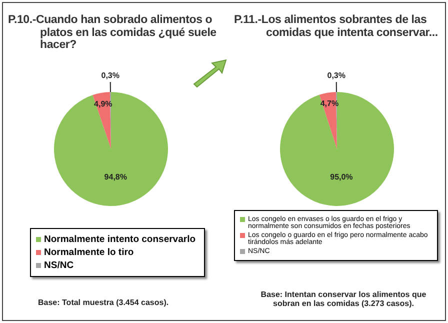 The width and height of the screenshot is (448, 323). Describe the element at coordinates (89, 252) in the screenshot. I see `legend-label: Normalmente lo tiro` at that location.